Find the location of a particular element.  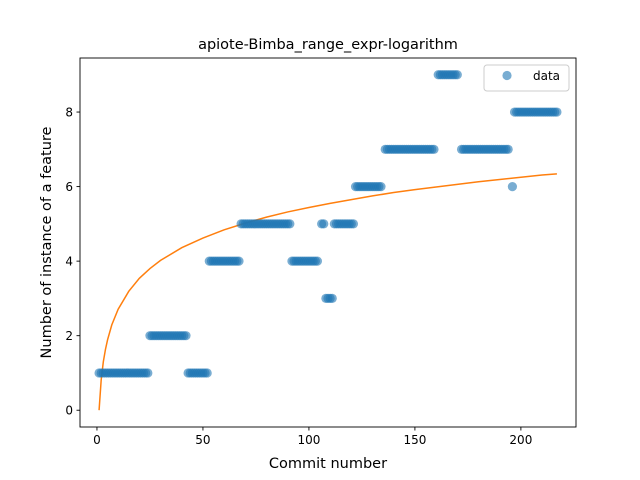

y-axis: 0 2 4 6 8 is located at coordinates (72, 261).